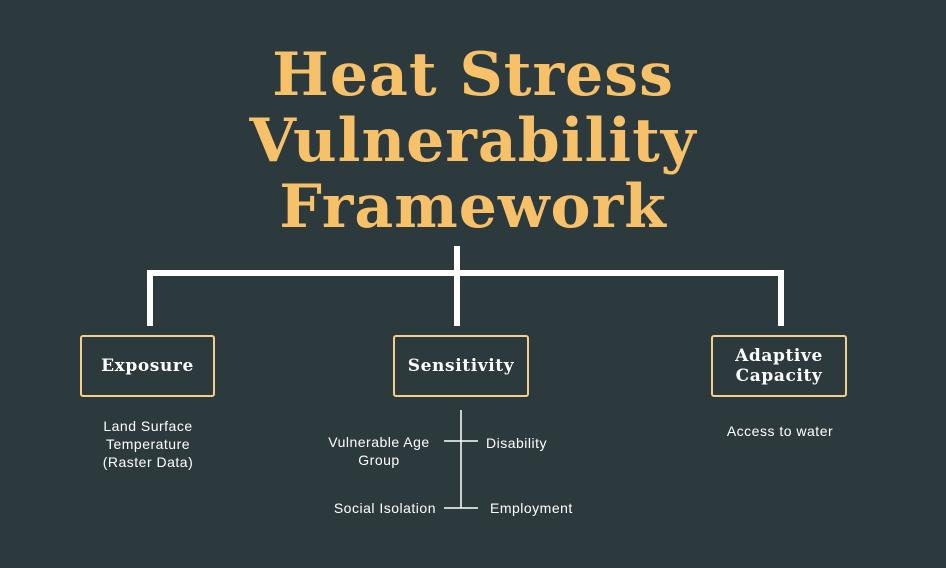  What do you see at coordinates (779, 356) in the screenshot?
I see `adaptive-capacity-label-line-1: Adaptive` at bounding box center [779, 356].